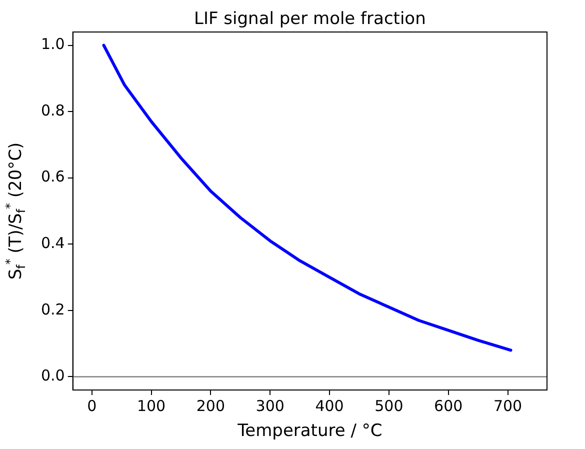  I want to click on y-tick-label: 0.8, so click(52, 110).